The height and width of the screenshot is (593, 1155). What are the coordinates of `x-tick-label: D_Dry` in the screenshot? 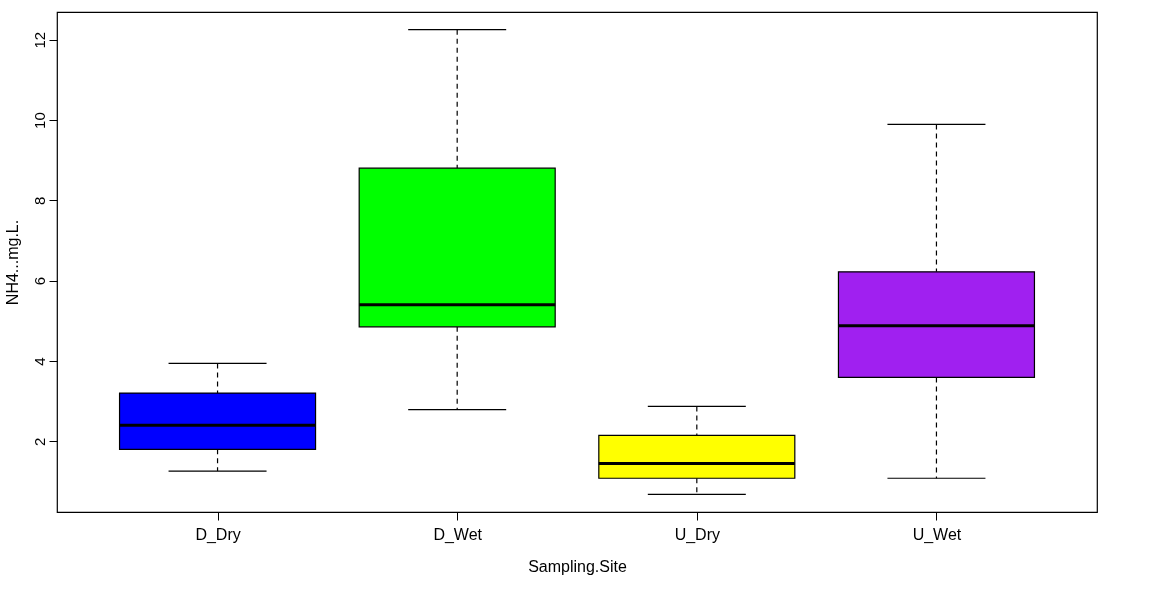 It's located at (218, 534).